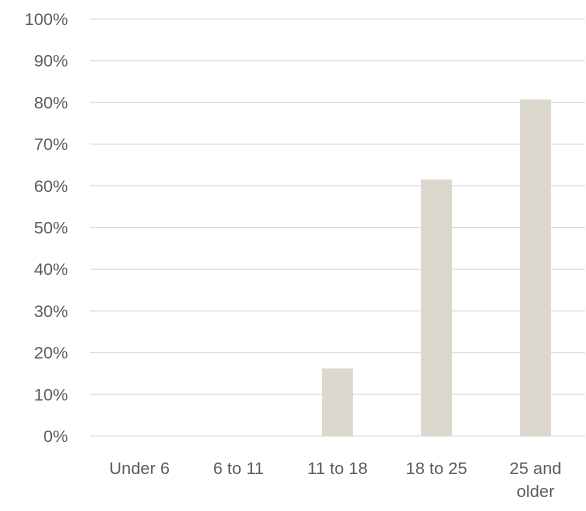  What do you see at coordinates (51, 102) in the screenshot?
I see `y-tick-label: 80%` at bounding box center [51, 102].